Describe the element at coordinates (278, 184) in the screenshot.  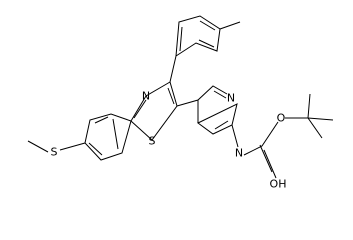
I see `atom-label: OH` at that location.